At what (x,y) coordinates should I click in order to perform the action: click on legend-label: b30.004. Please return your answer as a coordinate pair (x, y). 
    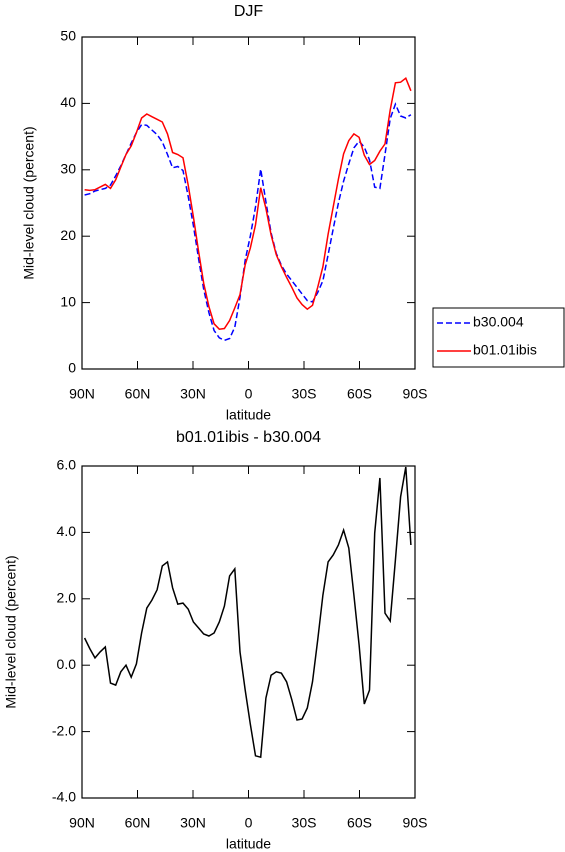
    Looking at the image, I should click on (498, 322).